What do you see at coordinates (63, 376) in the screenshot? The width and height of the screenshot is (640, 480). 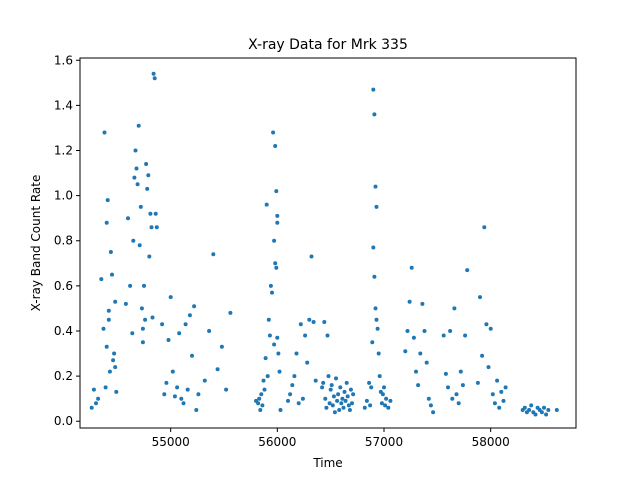 I see `y-tick-label: 0.2` at bounding box center [63, 376].